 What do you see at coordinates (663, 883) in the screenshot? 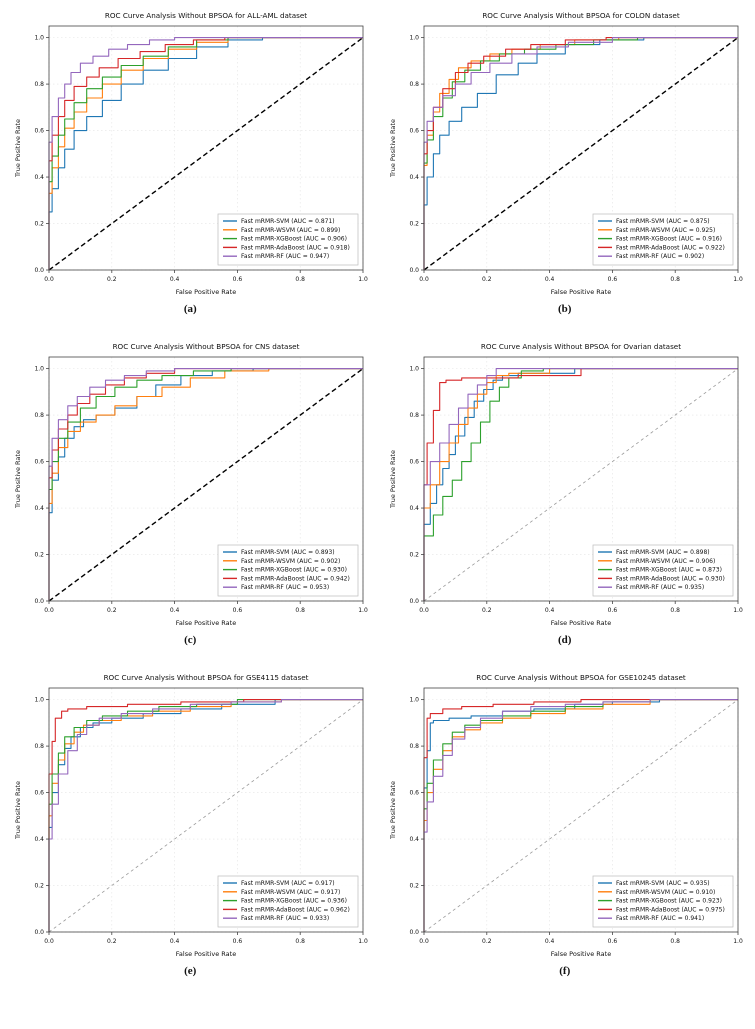
I see `legend-entry-label: Fast mRMR-SVM (AUC = 0.935)` at bounding box center [663, 883].